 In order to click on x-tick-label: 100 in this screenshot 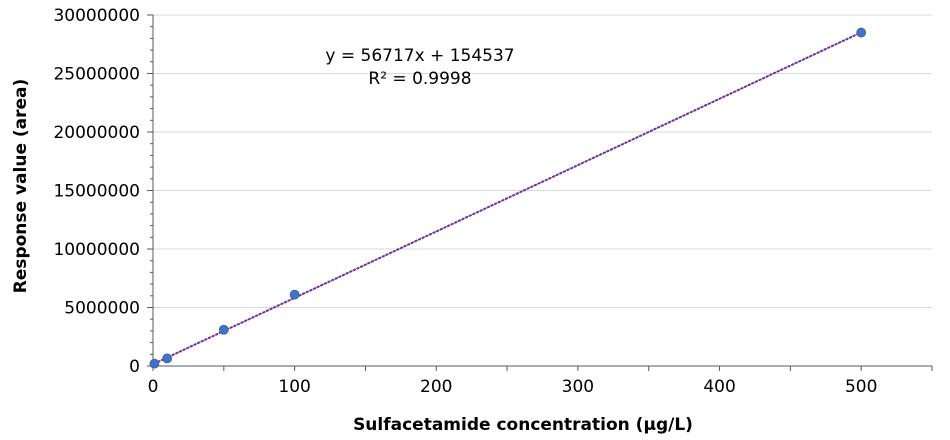, I will do `click(294, 387)`.